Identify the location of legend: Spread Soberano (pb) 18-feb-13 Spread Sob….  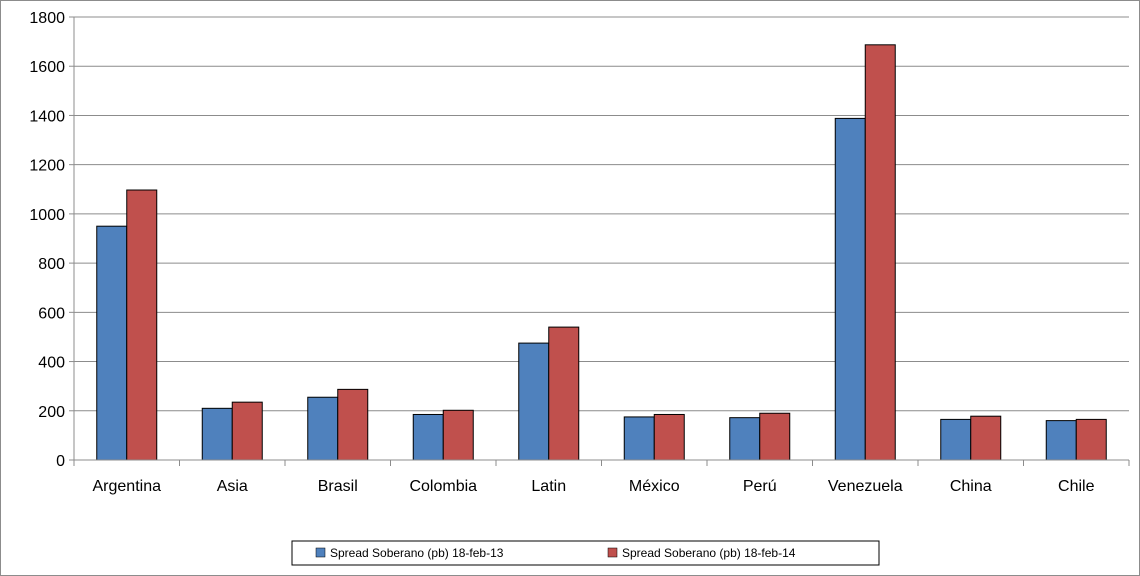
(585, 553).